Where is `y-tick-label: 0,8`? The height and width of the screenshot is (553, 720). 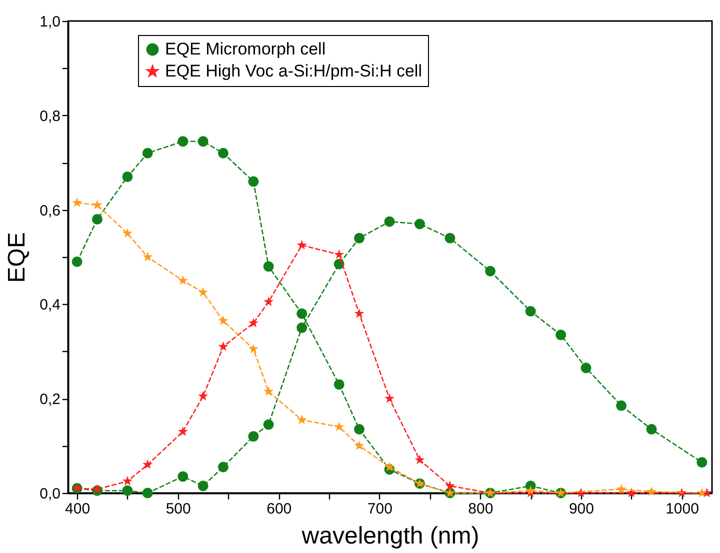
y-tick-label: 0,8 is located at coordinates (50, 116).